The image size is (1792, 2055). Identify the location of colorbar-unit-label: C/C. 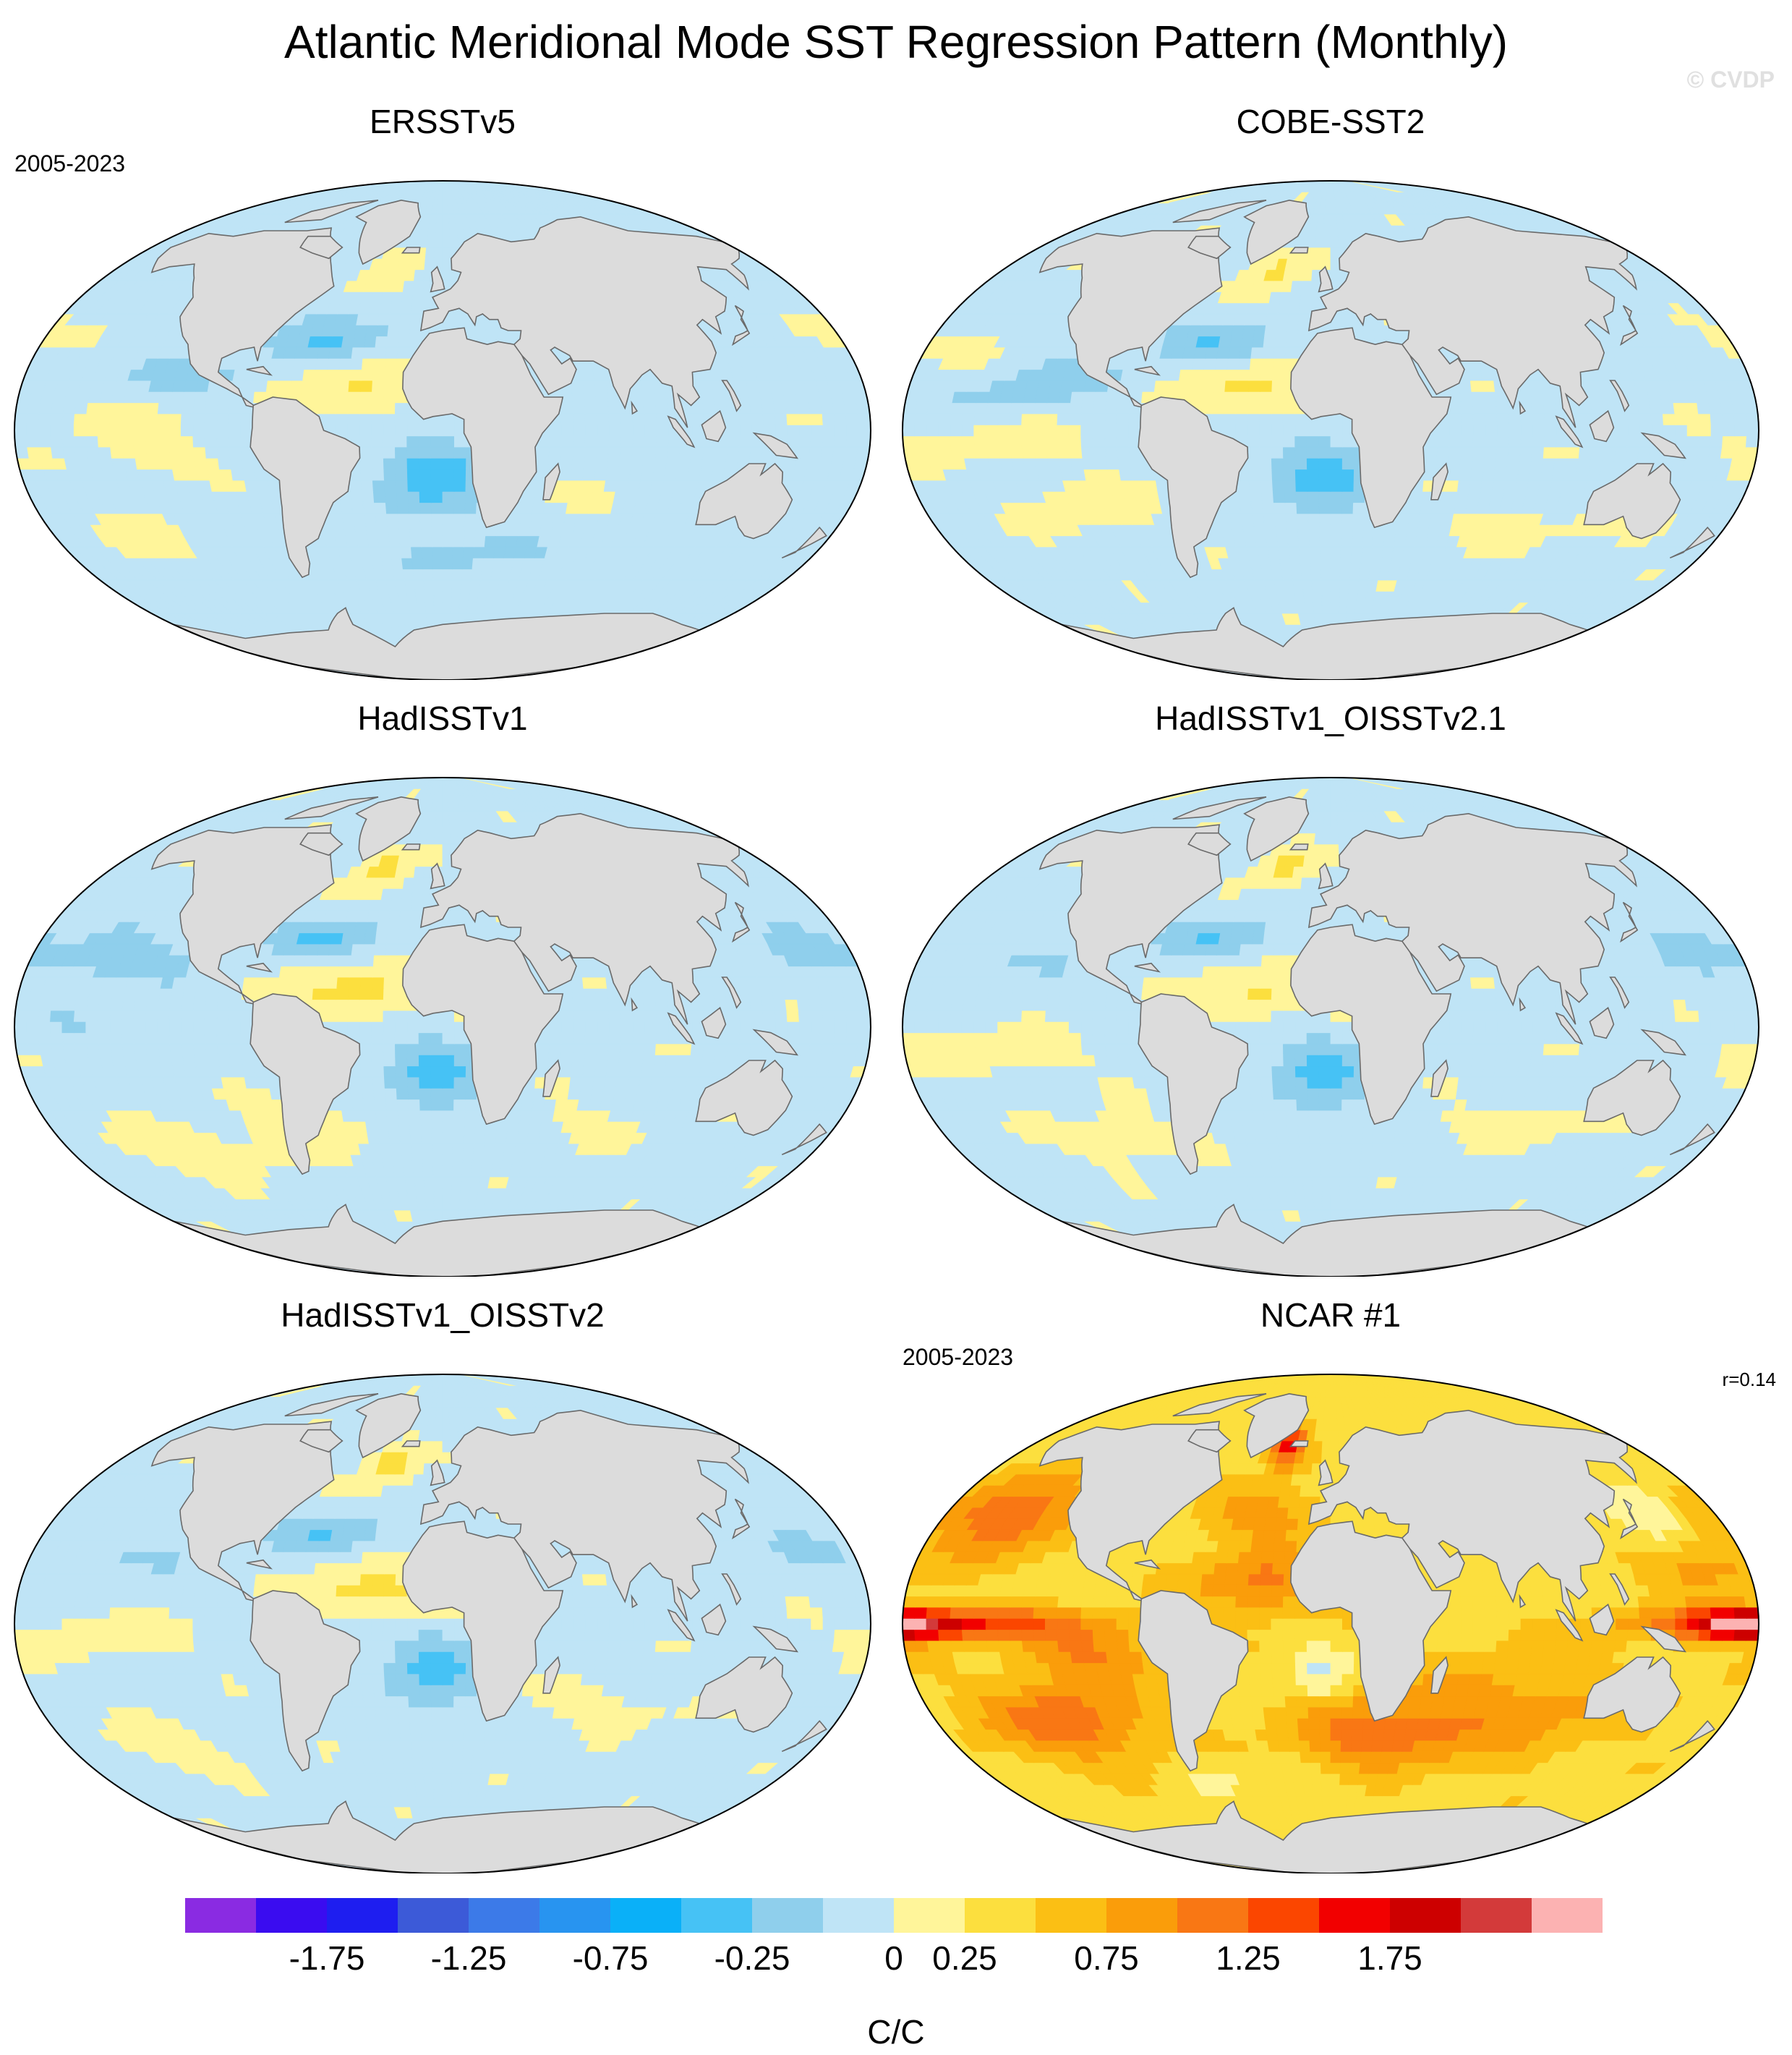
(896, 2032).